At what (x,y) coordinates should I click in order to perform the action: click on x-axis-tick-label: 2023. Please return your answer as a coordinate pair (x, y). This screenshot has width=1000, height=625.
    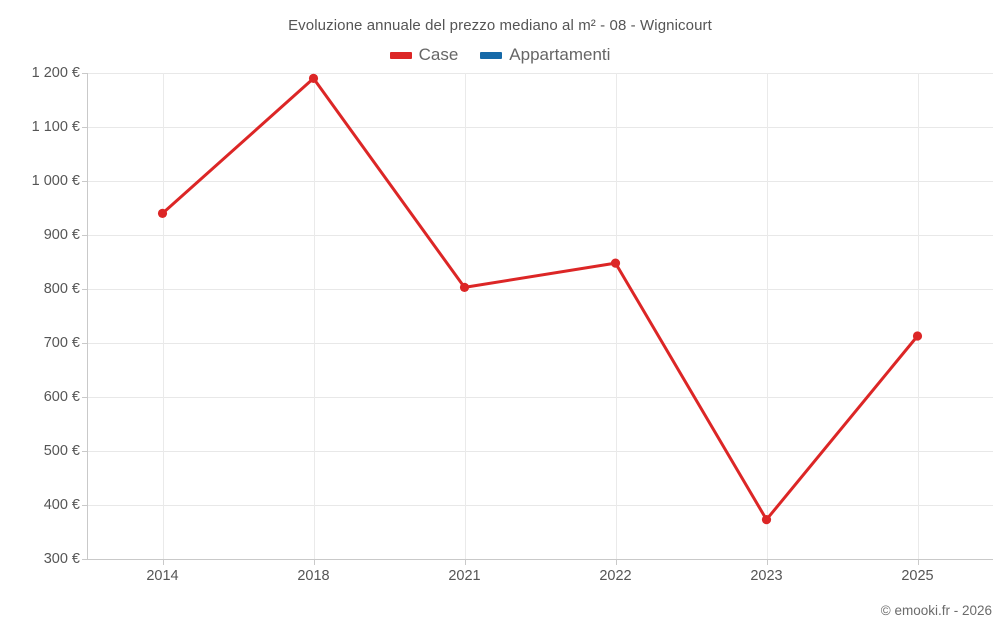
    Looking at the image, I should click on (766, 576).